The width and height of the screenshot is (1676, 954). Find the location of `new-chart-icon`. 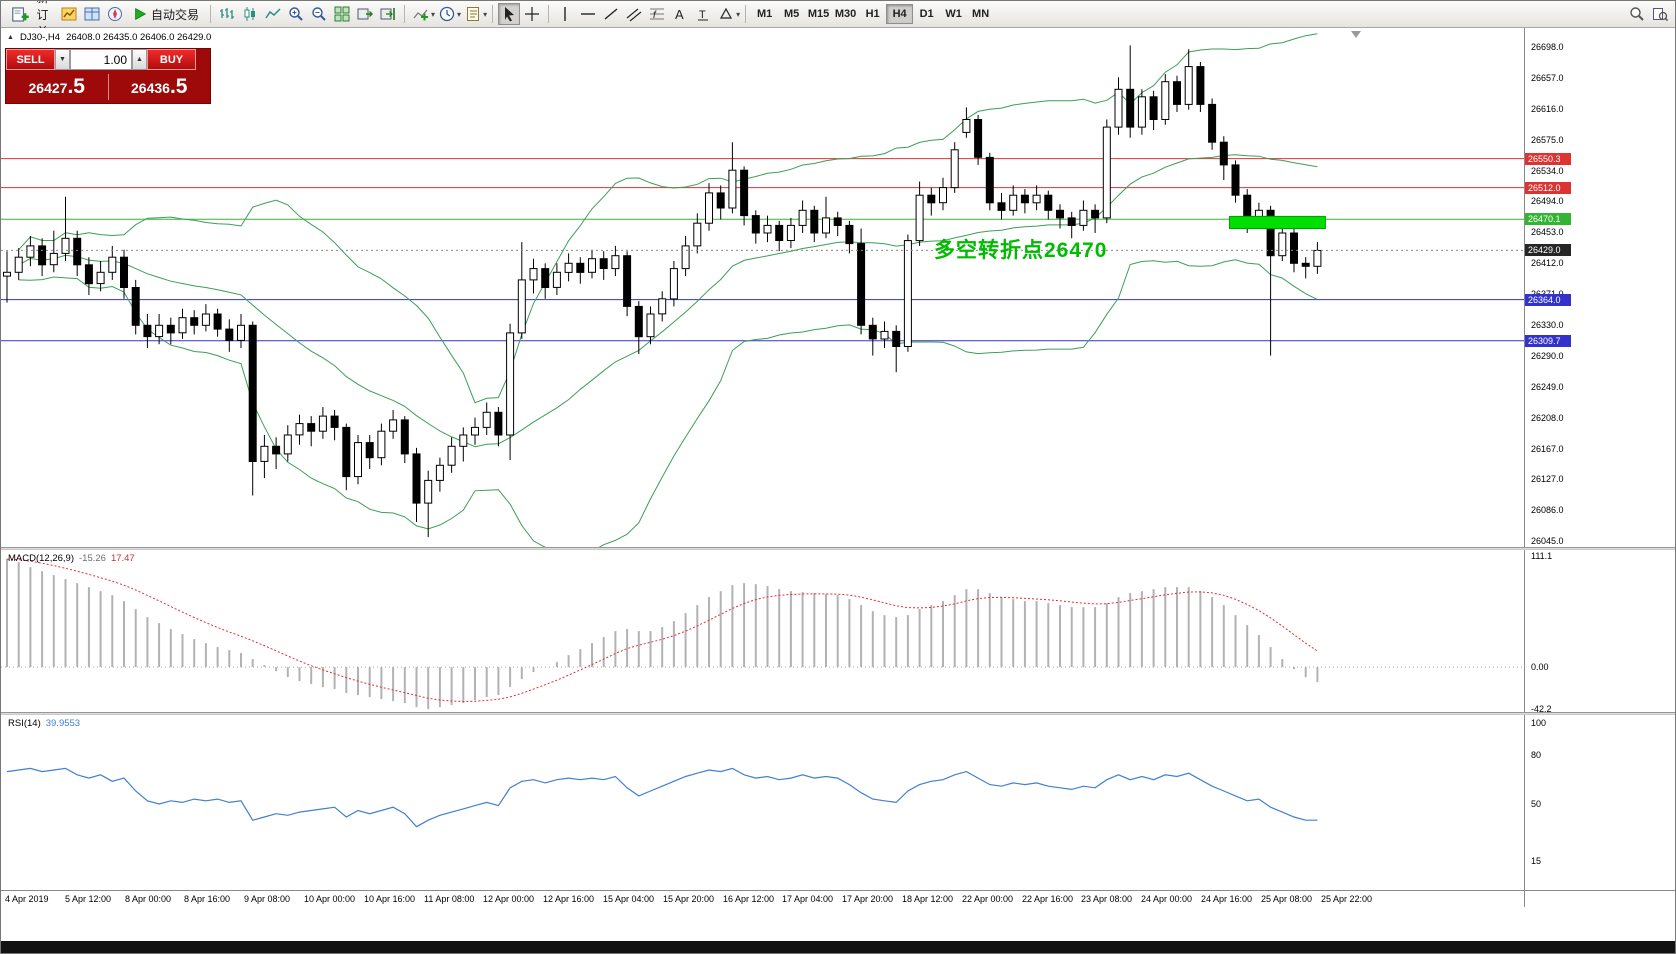

new-chart-icon is located at coordinates (69, 14).